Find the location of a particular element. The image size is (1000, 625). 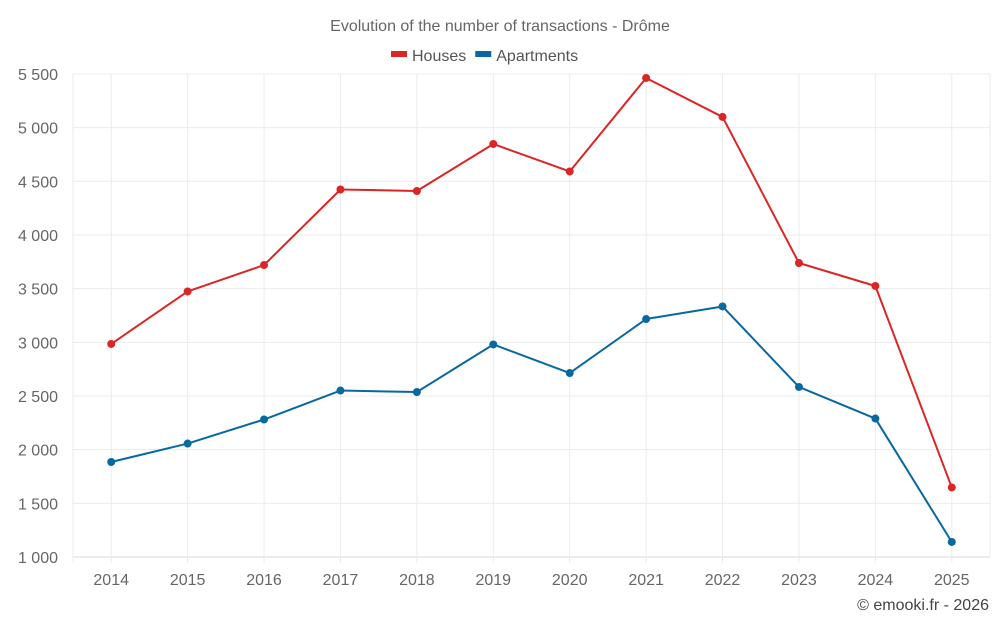

y-tick-label: 2 000 is located at coordinates (38, 451).